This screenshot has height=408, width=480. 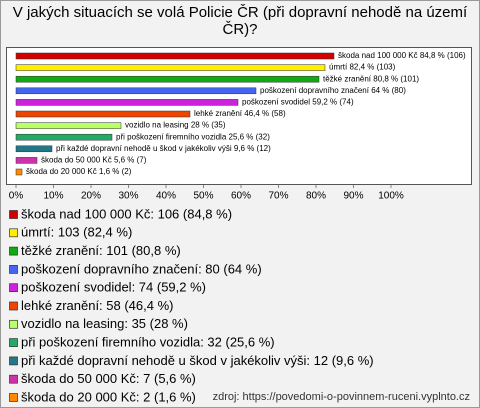 I want to click on bar-label: lehké zranění 46,4 % (58), so click(x=240, y=113).